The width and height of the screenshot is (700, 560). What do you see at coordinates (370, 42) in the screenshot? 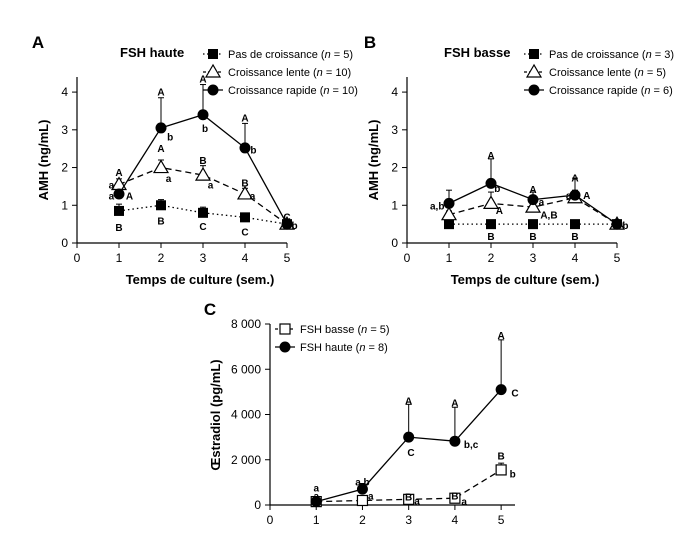
I see `panel-letter: B` at bounding box center [370, 42].